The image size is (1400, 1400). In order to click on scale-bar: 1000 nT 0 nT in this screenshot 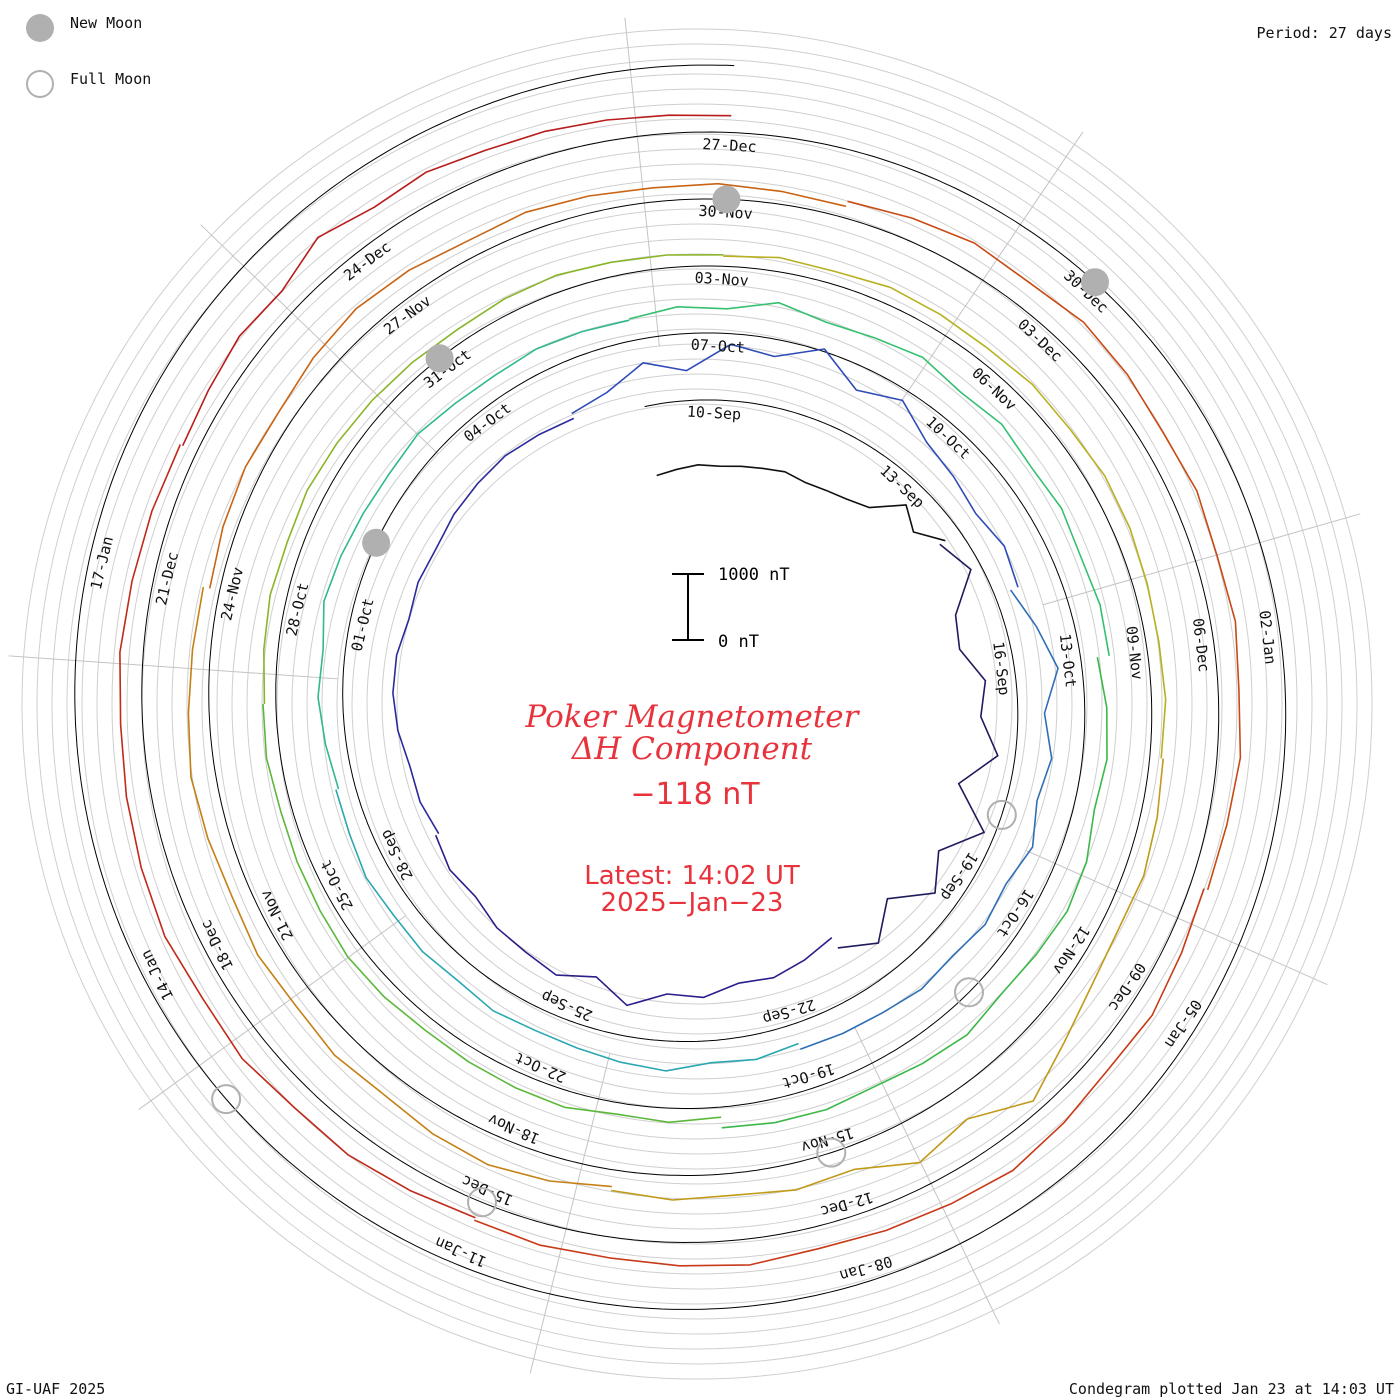, I will do `click(731, 608)`.